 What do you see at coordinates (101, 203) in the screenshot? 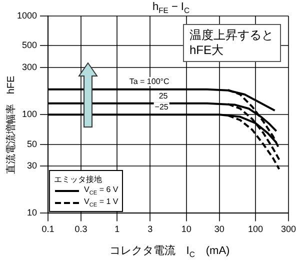
I see `legend-label: V$_{CE}$ = 1 V` at bounding box center [101, 203].